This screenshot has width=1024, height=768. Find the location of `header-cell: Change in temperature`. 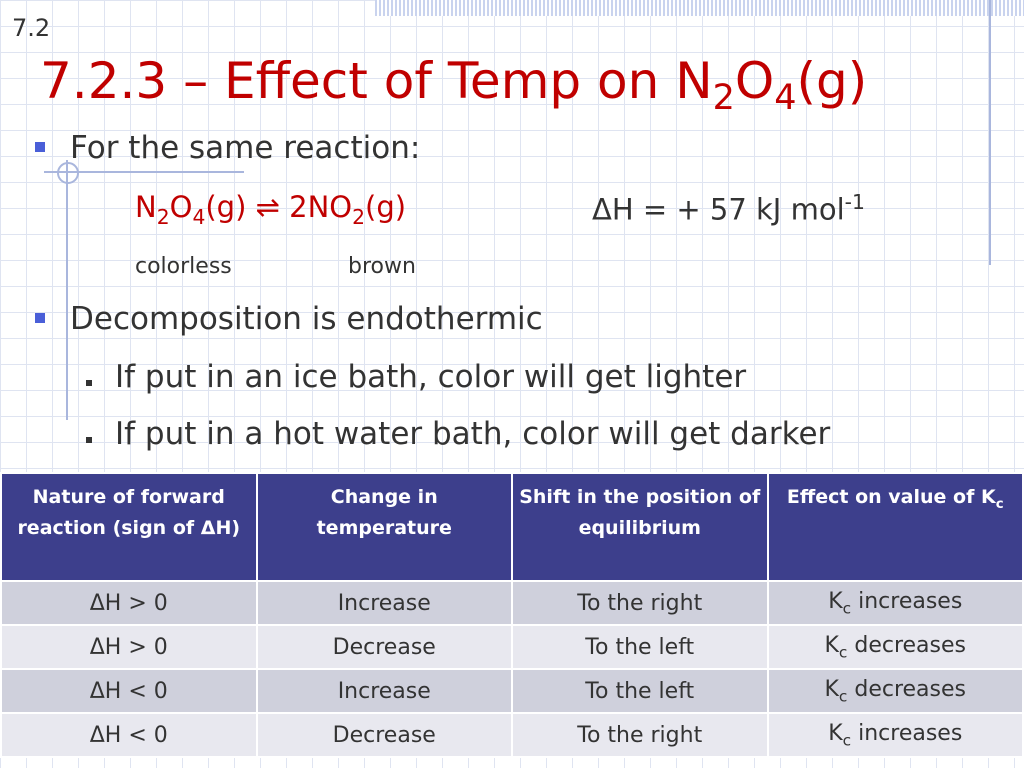

header-cell: Change in temperature is located at coordinates (384, 527).